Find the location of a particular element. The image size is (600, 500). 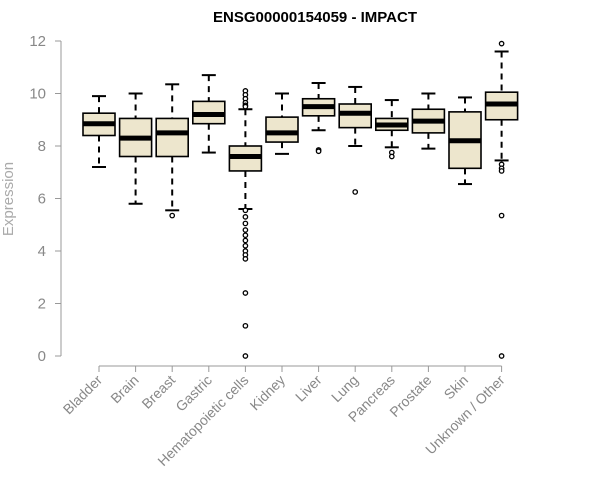

x-tick-label: Skin is located at coordinates (456, 387).